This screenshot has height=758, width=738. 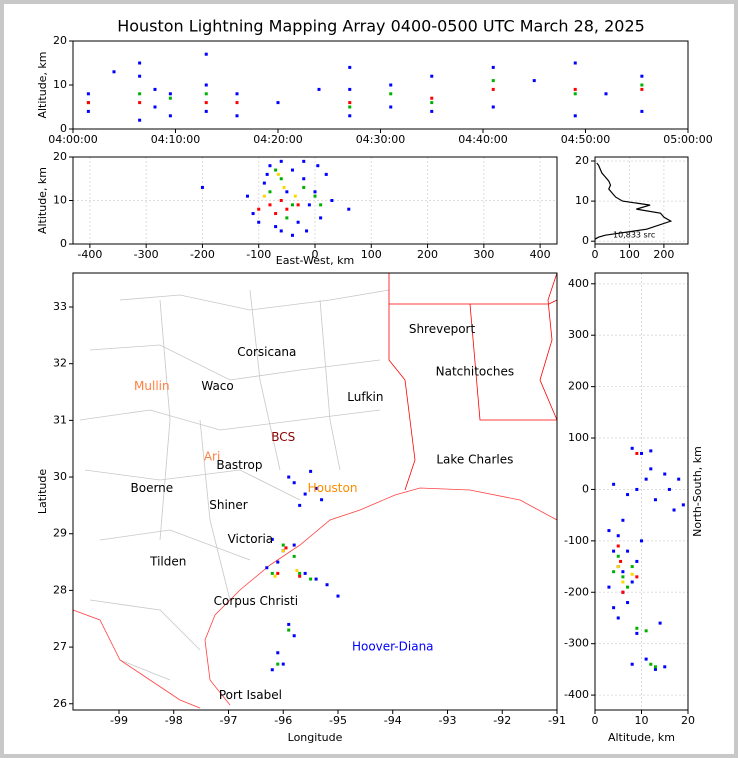 What do you see at coordinates (393, 720) in the screenshot?
I see `x-tick-label: -94` at bounding box center [393, 720].